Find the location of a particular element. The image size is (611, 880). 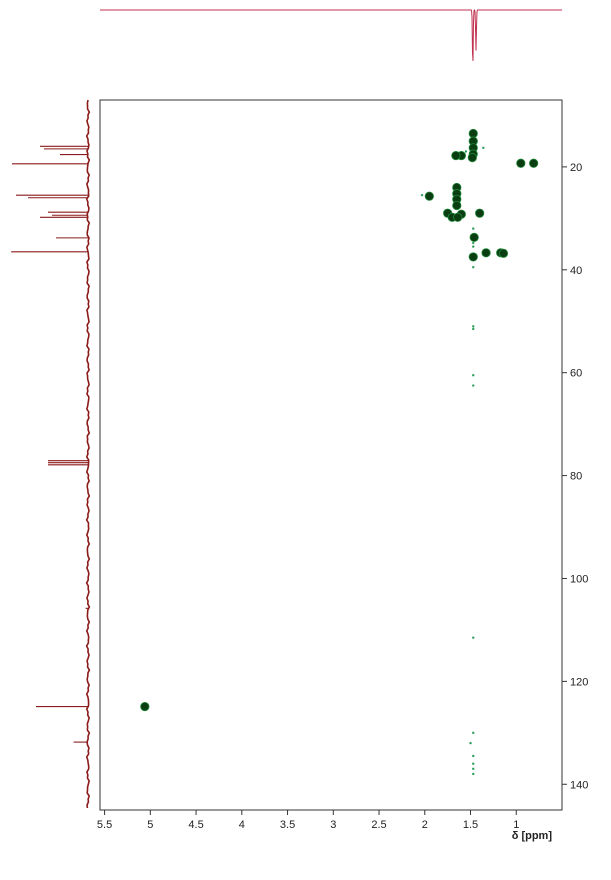

y-tick-label: 100 is located at coordinates (579, 579).